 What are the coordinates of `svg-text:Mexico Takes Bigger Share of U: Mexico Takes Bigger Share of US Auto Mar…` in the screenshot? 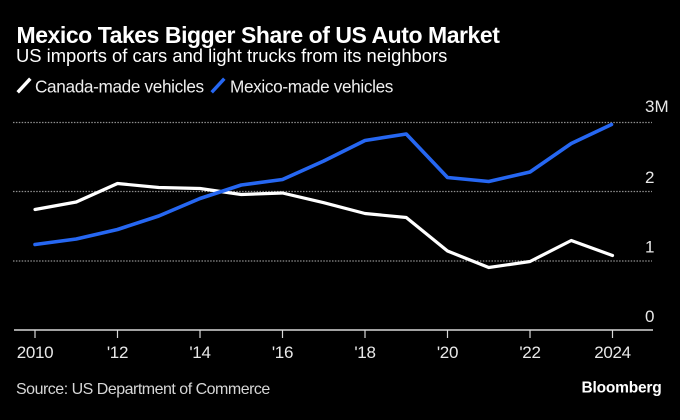 It's located at (259, 35).